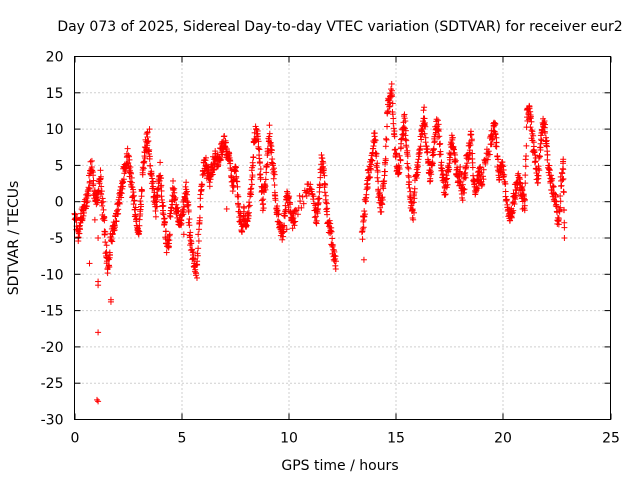 This screenshot has height=480, width=640. I want to click on y-tick-label: -5, so click(57, 239).